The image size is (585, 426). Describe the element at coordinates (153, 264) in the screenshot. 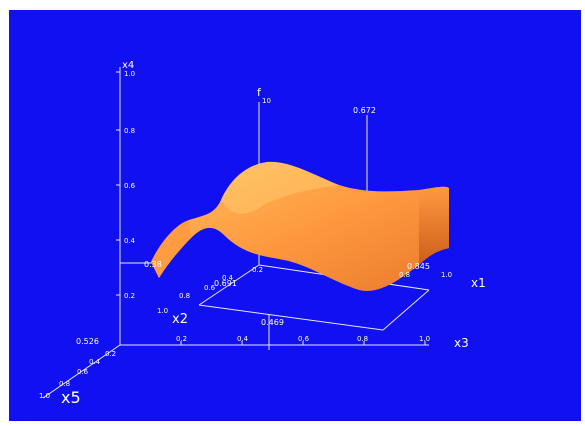

I see `x4-marker-value: 0.38` at that location.